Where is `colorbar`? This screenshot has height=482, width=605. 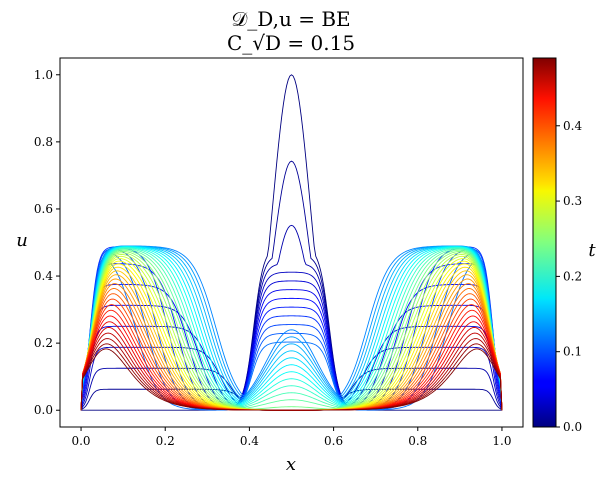 colorbar is located at coordinates (544, 242).